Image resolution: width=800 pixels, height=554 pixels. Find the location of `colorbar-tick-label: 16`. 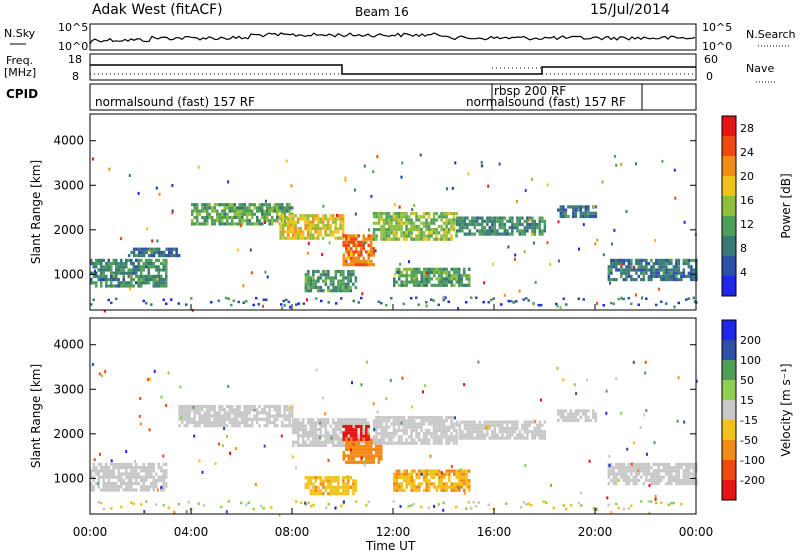

colorbar-tick-label: 16 is located at coordinates (747, 200).